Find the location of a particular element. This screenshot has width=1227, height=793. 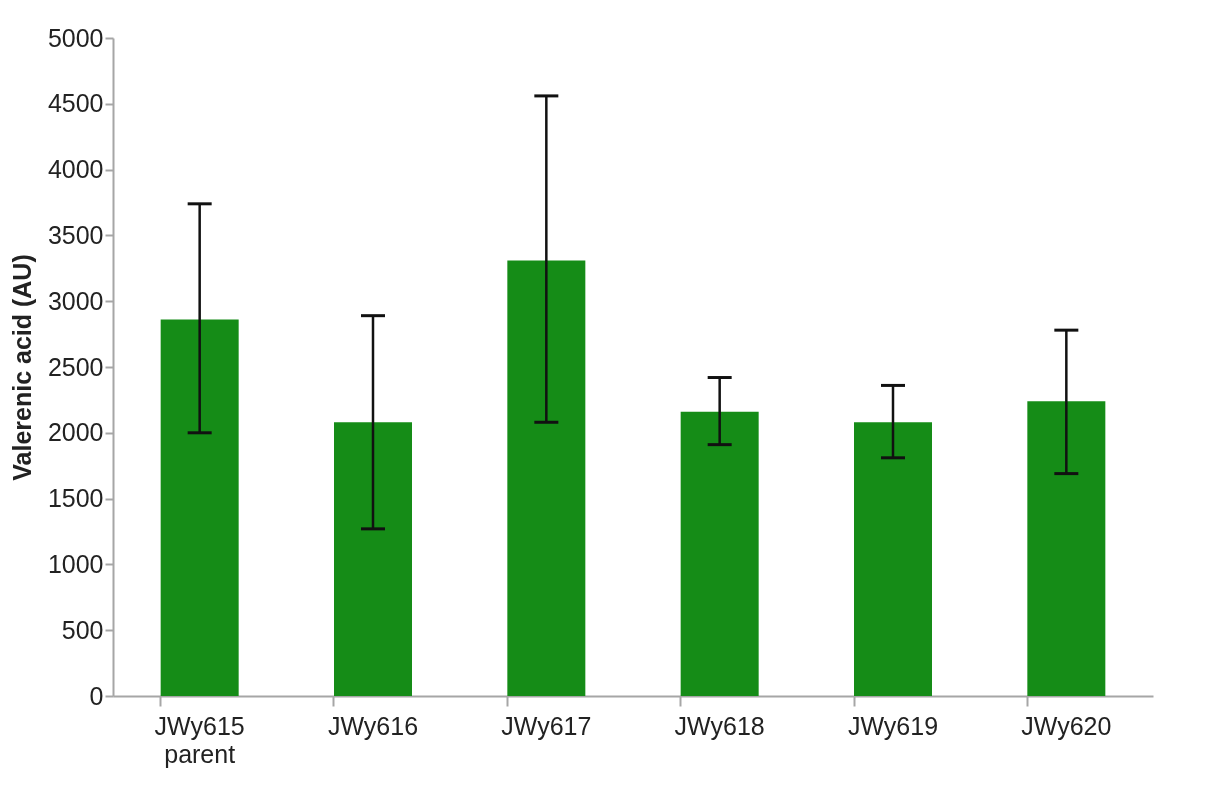

x-tick-label: JWy620 is located at coordinates (1066, 725).